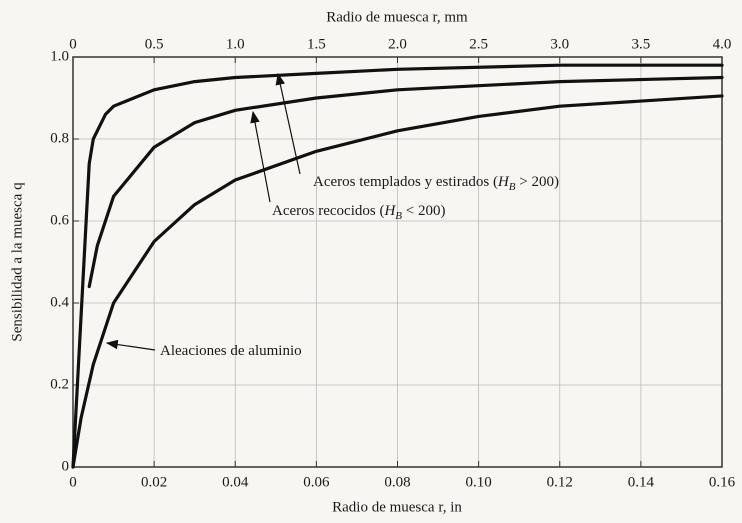 Image resolution: width=742 pixels, height=523 pixels. What do you see at coordinates (235, 44) in the screenshot?
I see `x2-tick-label: 1.0` at bounding box center [235, 44].